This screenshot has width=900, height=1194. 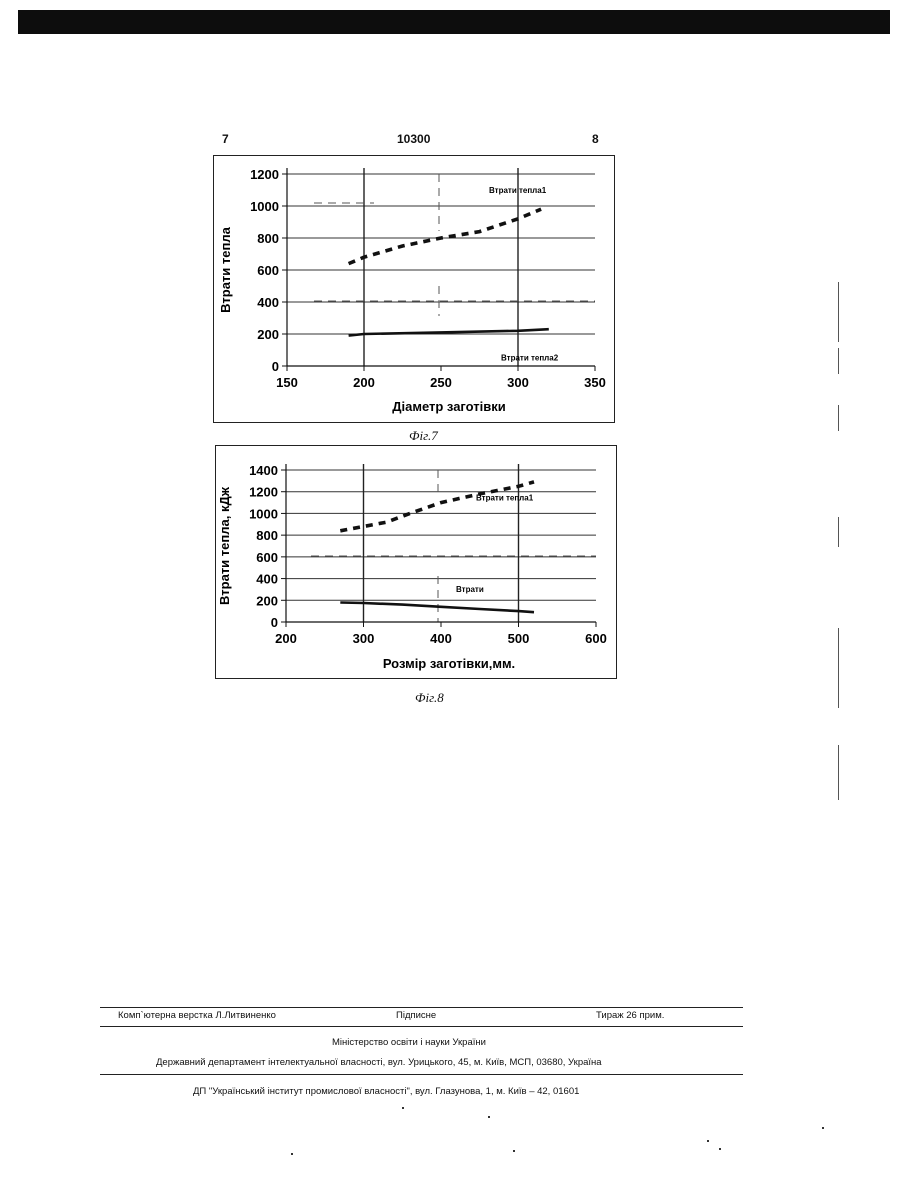 What do you see at coordinates (470, 589) in the screenshot?
I see `series-label: Втрати` at bounding box center [470, 589].